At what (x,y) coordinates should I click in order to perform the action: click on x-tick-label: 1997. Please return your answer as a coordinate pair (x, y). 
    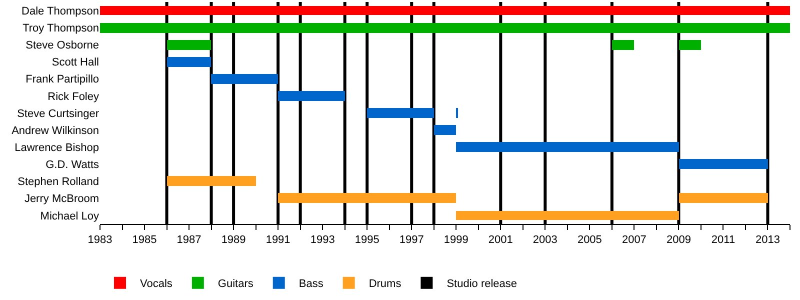
    Looking at the image, I should click on (411, 240).